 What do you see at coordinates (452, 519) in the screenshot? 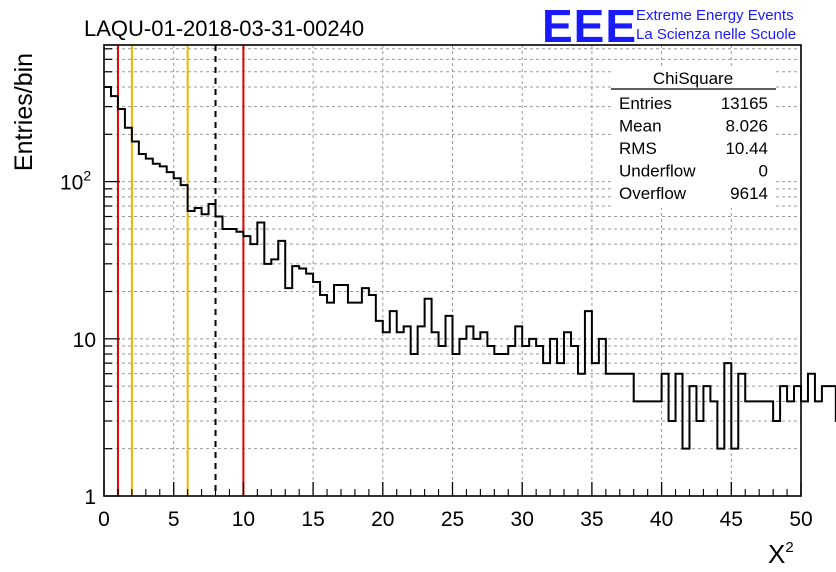
I see `x-tick-label: 25` at bounding box center [452, 519].